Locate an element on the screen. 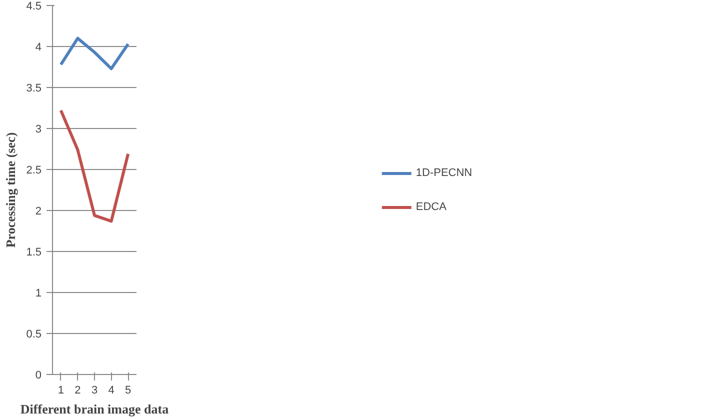  y-tick-label: 4.5 is located at coordinates (34, 6).